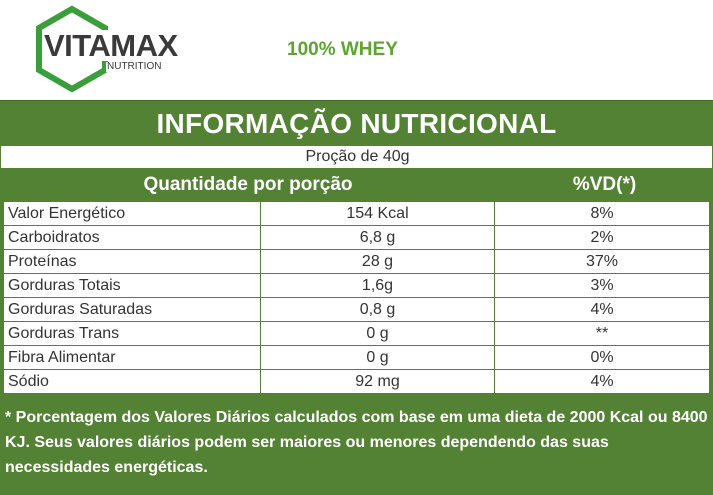 The width and height of the screenshot is (713, 495). Describe the element at coordinates (602, 237) in the screenshot. I see `nutrient-vd: 2%` at that location.